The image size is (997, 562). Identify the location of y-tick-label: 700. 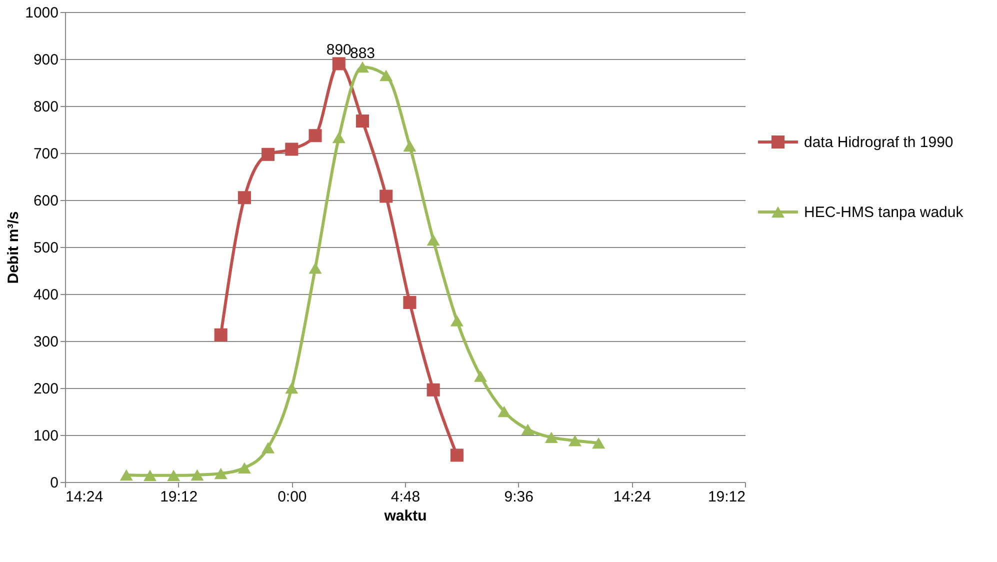
(45, 154).